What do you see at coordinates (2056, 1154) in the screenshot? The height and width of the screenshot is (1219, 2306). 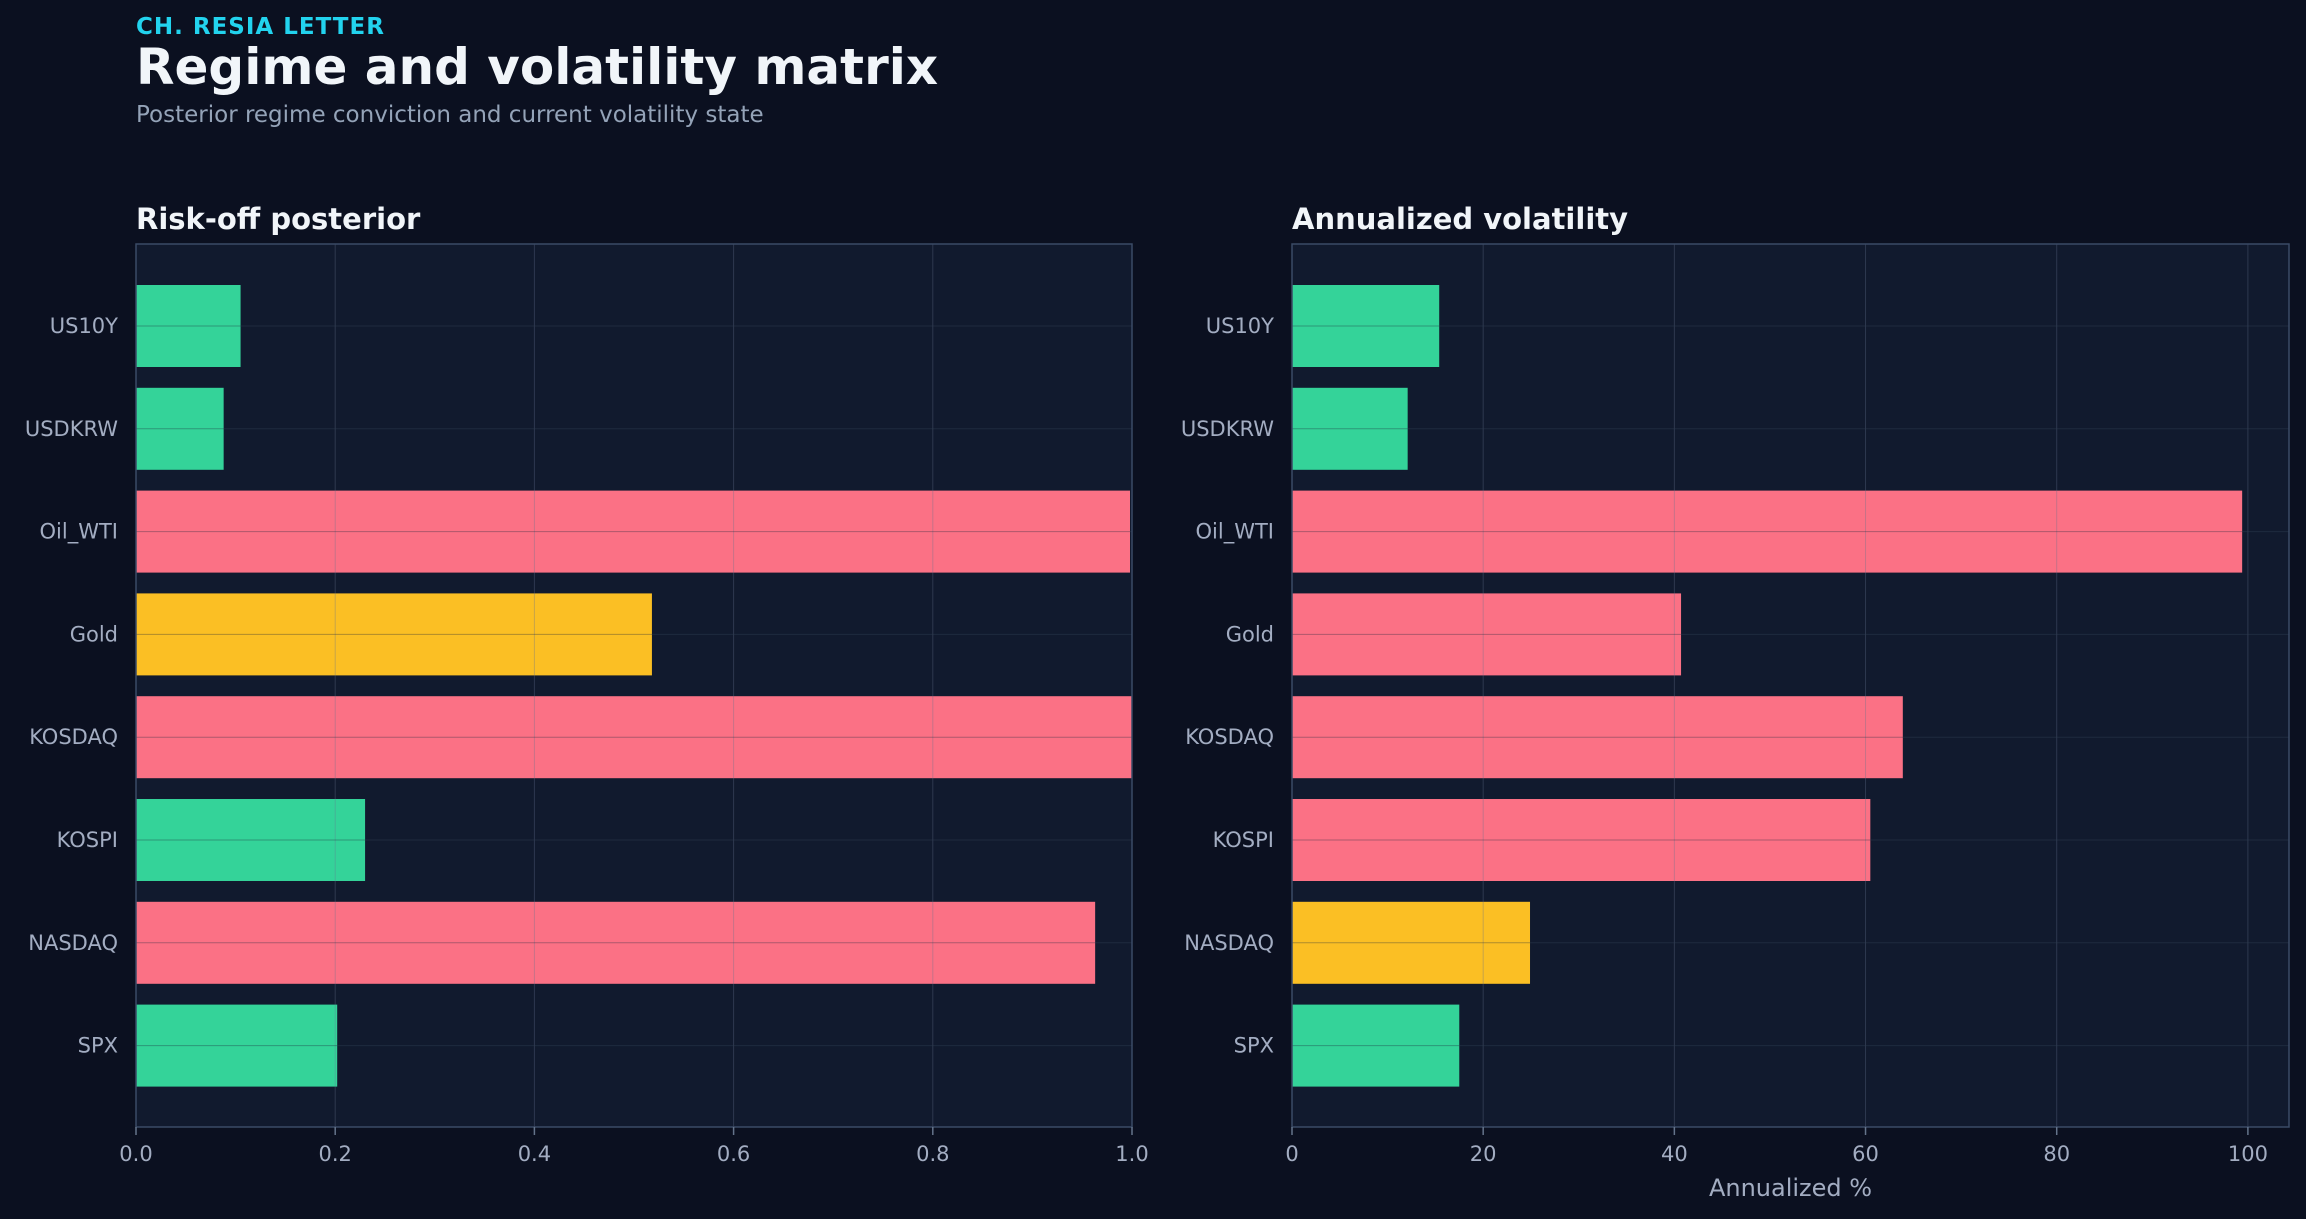 I see `x-tick-label: 80` at bounding box center [2056, 1154].